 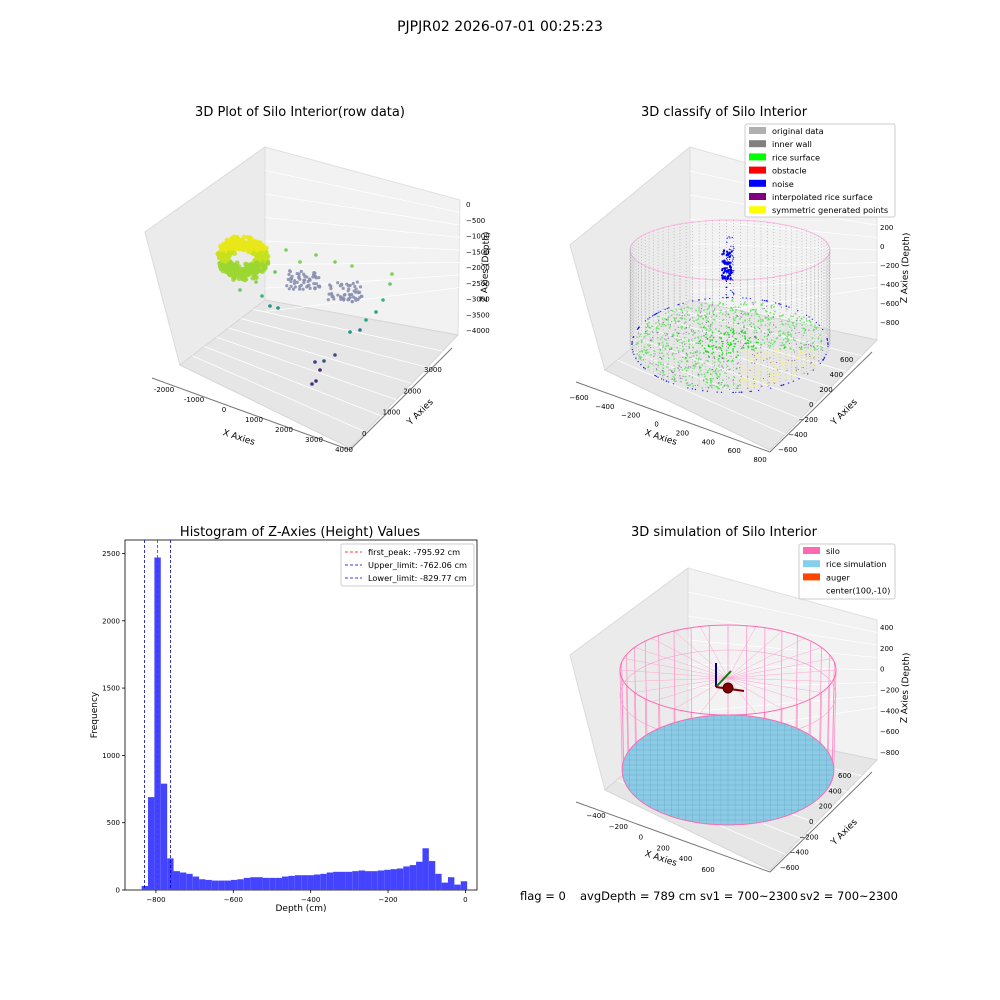 What do you see at coordinates (392, 413) in the screenshot?
I see `tick-label-y: 1000` at bounding box center [392, 413].